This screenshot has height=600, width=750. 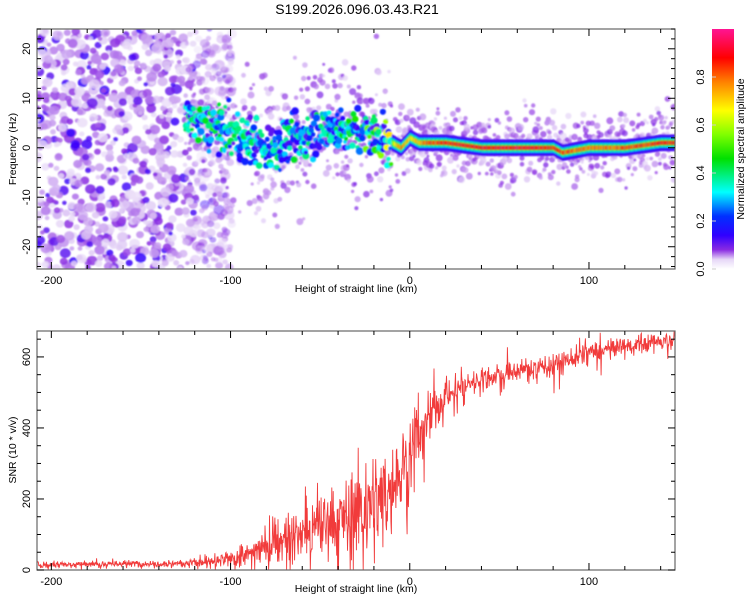 What do you see at coordinates (356, 589) in the screenshot?
I see `snr-xlabel: Height of straight line (km)` at bounding box center [356, 589].